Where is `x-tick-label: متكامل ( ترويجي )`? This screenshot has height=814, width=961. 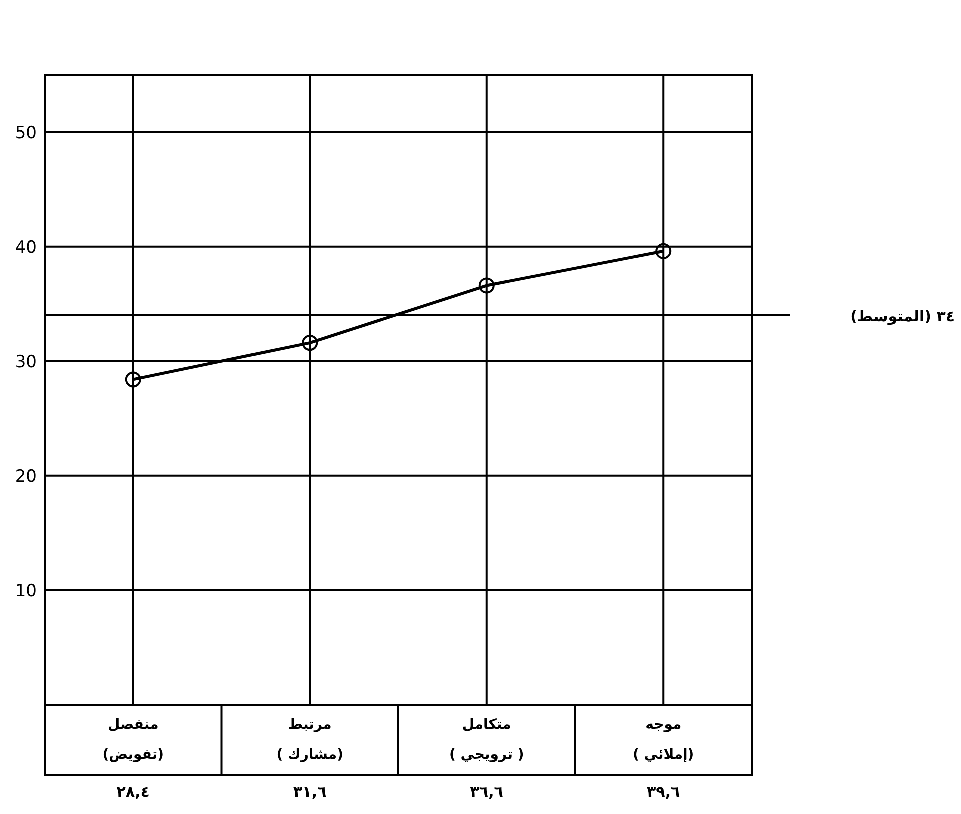
x-tick-label: متكامل ( ترويجي ) is located at coordinates (487, 740).